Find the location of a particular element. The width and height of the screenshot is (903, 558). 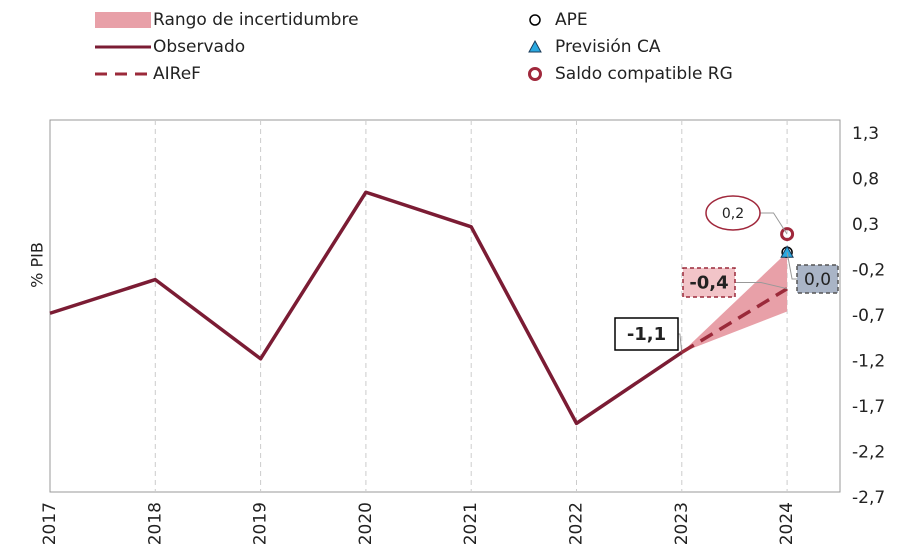

y-tick-label: -0,2 is located at coordinates (868, 271).